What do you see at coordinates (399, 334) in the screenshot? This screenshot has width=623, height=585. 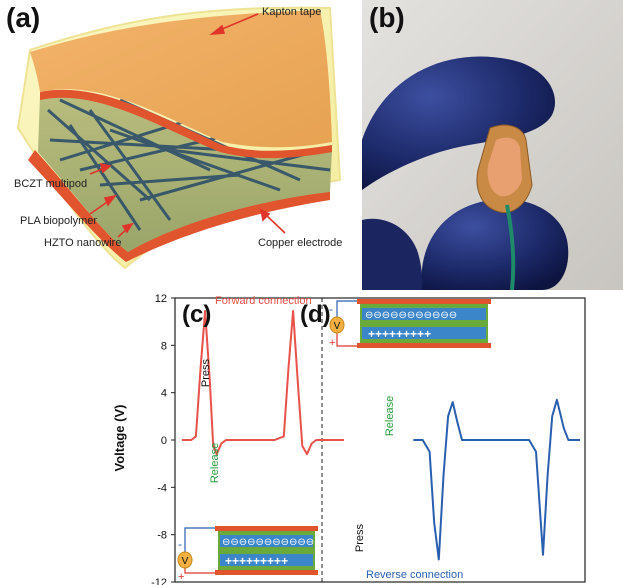 I see `cell-positive-row-d: +++++++++` at bounding box center [399, 334].